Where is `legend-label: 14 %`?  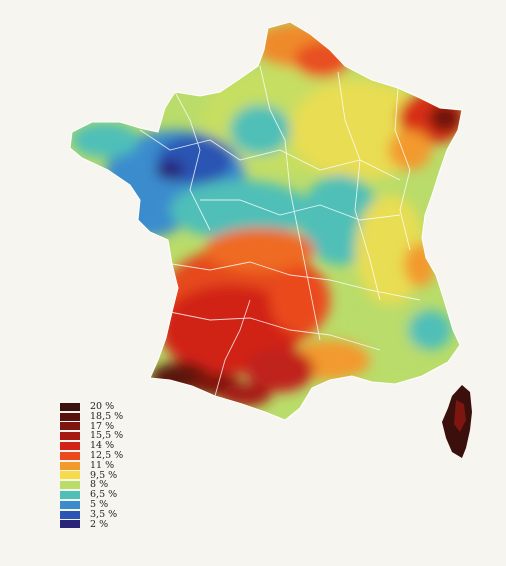
legend-label: 14 % is located at coordinates (102, 446).